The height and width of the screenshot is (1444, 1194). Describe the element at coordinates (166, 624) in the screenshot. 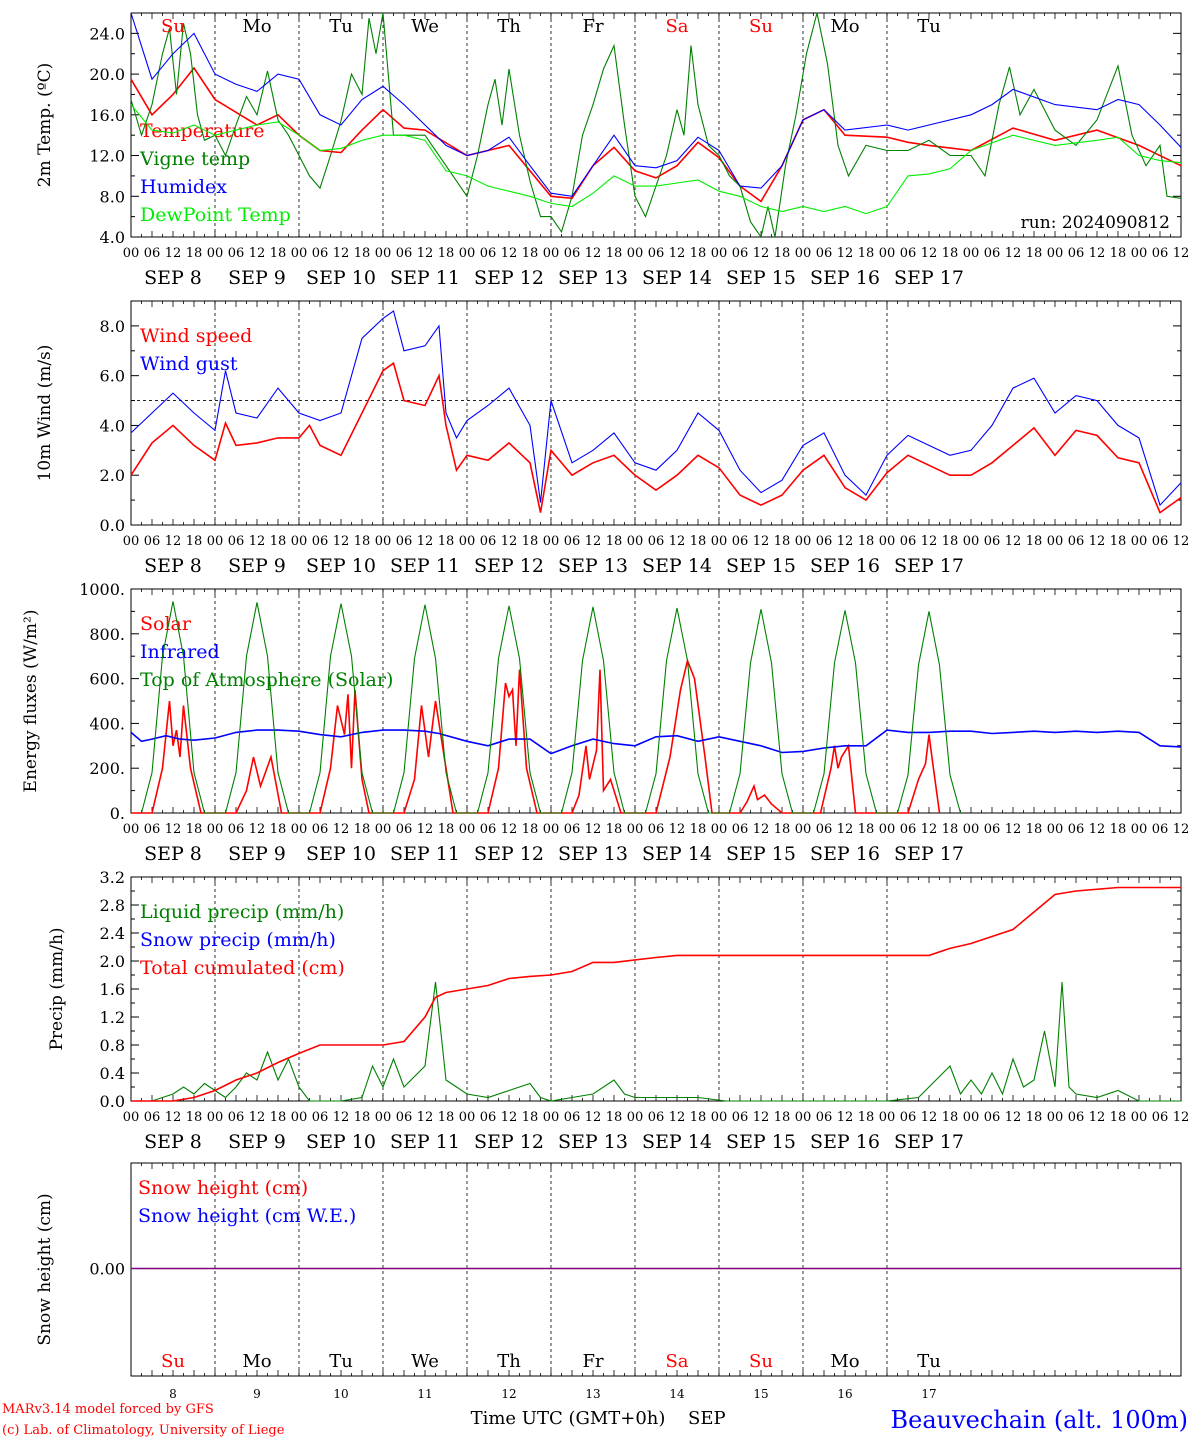

I see `legend-entry: Solar` at that location.